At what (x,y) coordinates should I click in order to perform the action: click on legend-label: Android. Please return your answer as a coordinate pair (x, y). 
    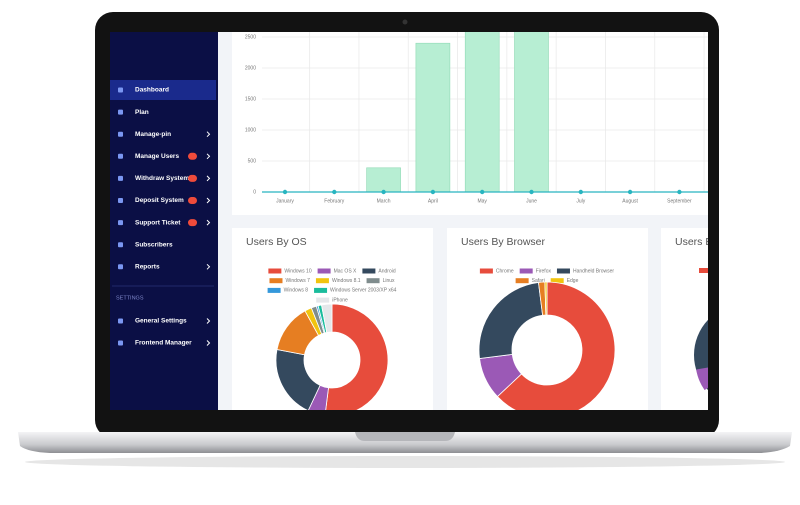
    Looking at the image, I should click on (386, 271).